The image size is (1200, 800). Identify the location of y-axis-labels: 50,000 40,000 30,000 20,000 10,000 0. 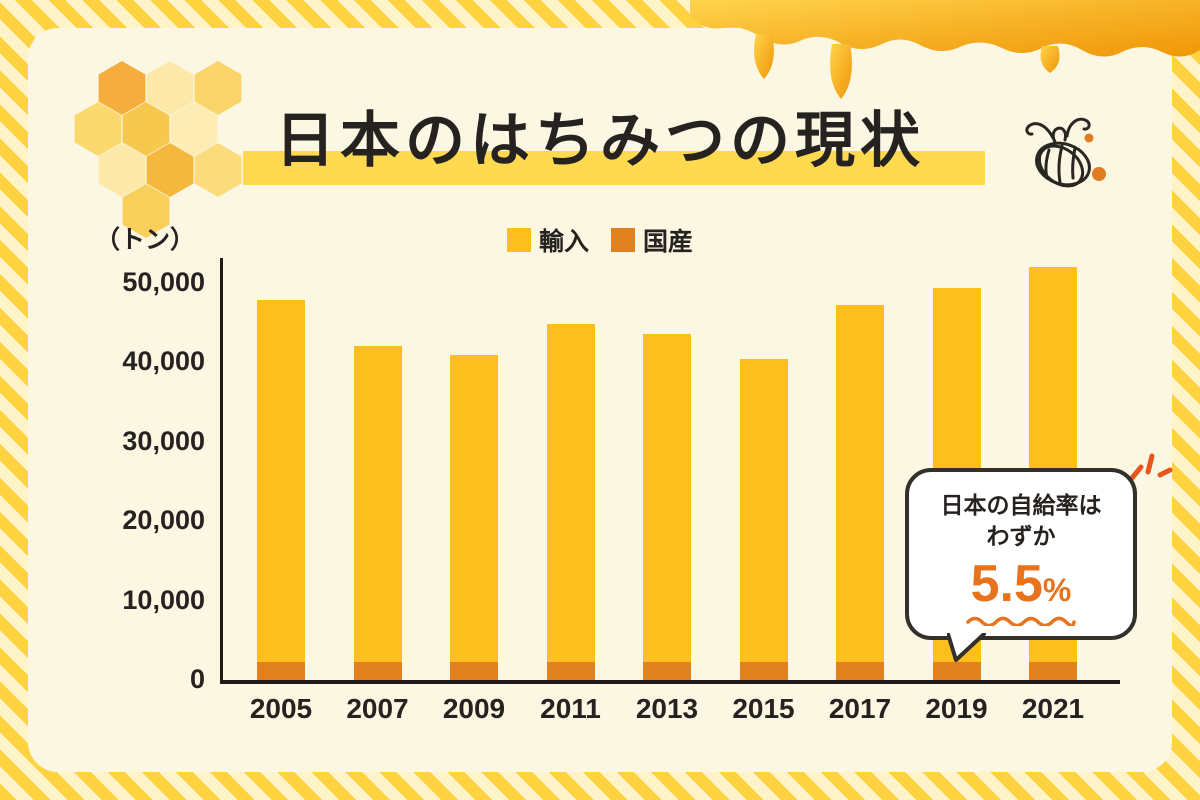
(132, 350).